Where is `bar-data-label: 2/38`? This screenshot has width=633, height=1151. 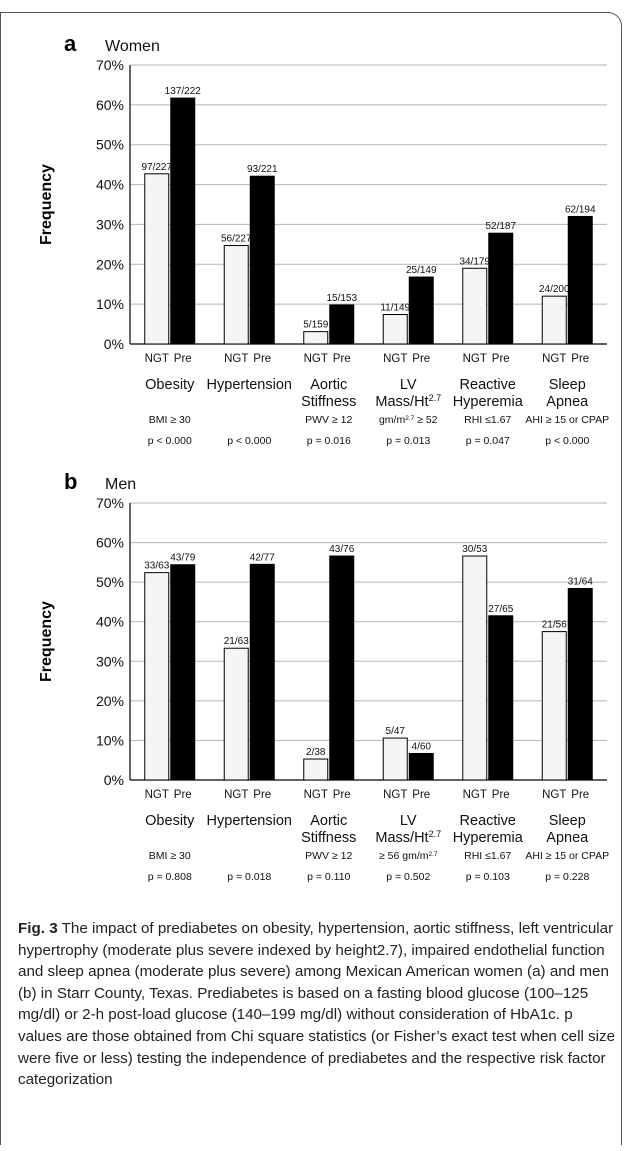
bar-data-label: 2/38 is located at coordinates (316, 752).